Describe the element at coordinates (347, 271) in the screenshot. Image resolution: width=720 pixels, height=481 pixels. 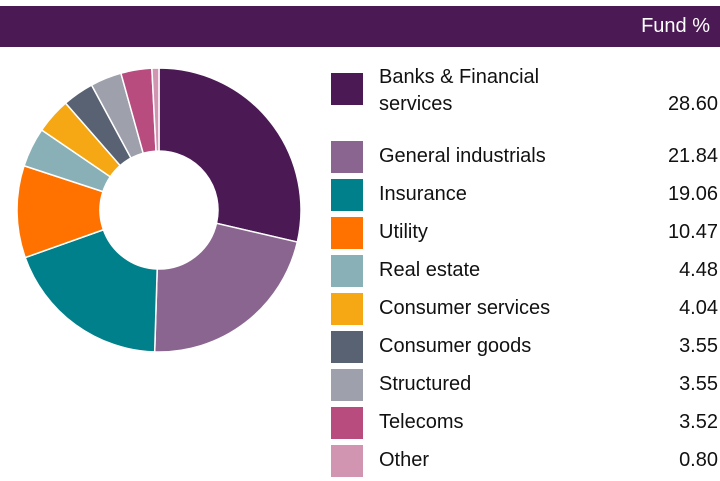
I see `legend-swatch-real-estate` at that location.